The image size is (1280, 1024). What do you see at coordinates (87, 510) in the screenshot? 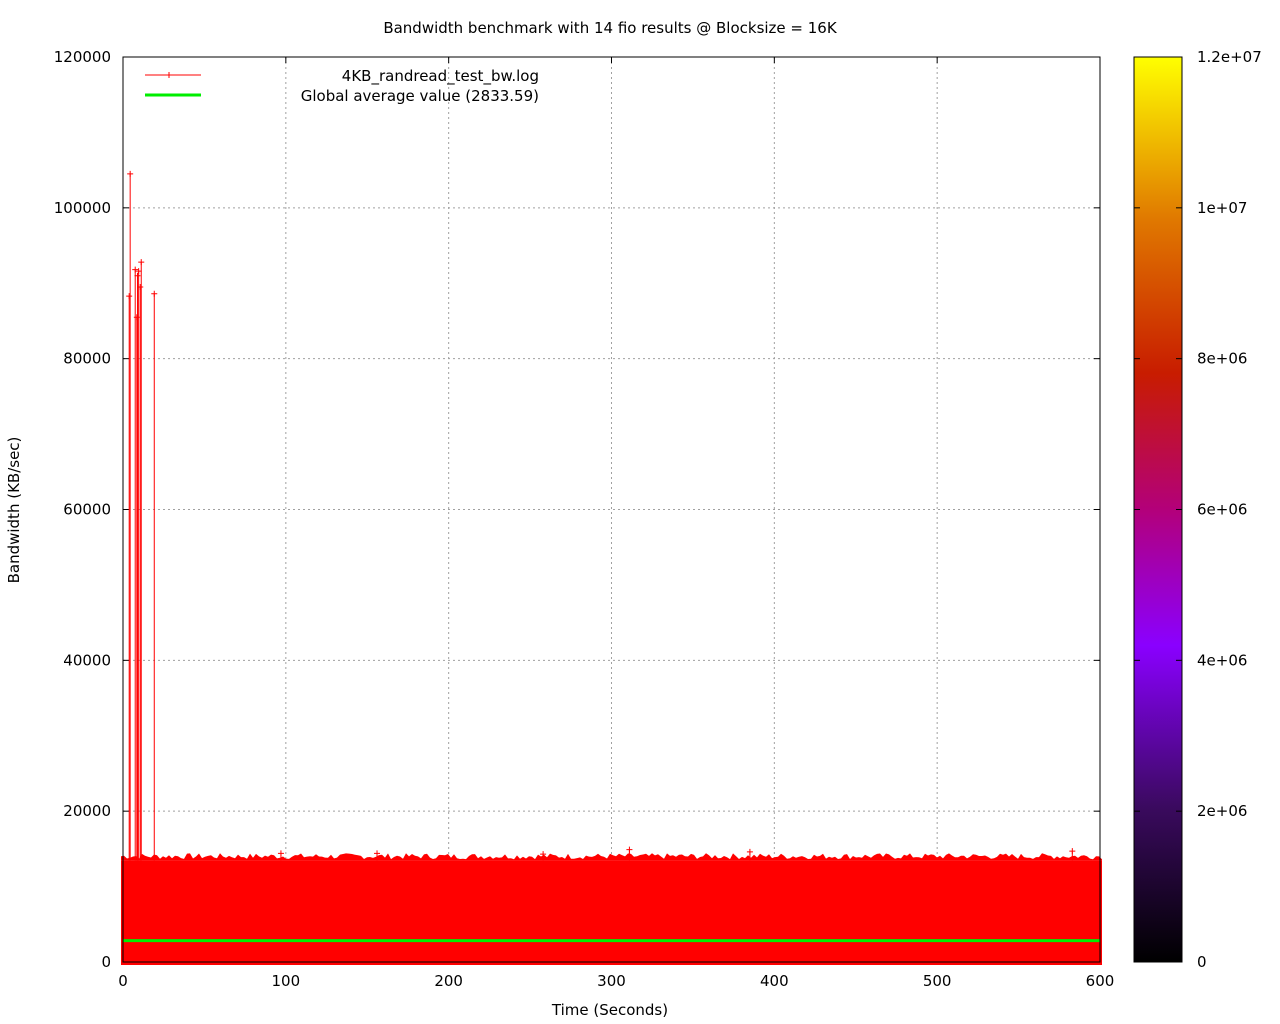
I see `y-tick-label: 60000` at bounding box center [87, 510].